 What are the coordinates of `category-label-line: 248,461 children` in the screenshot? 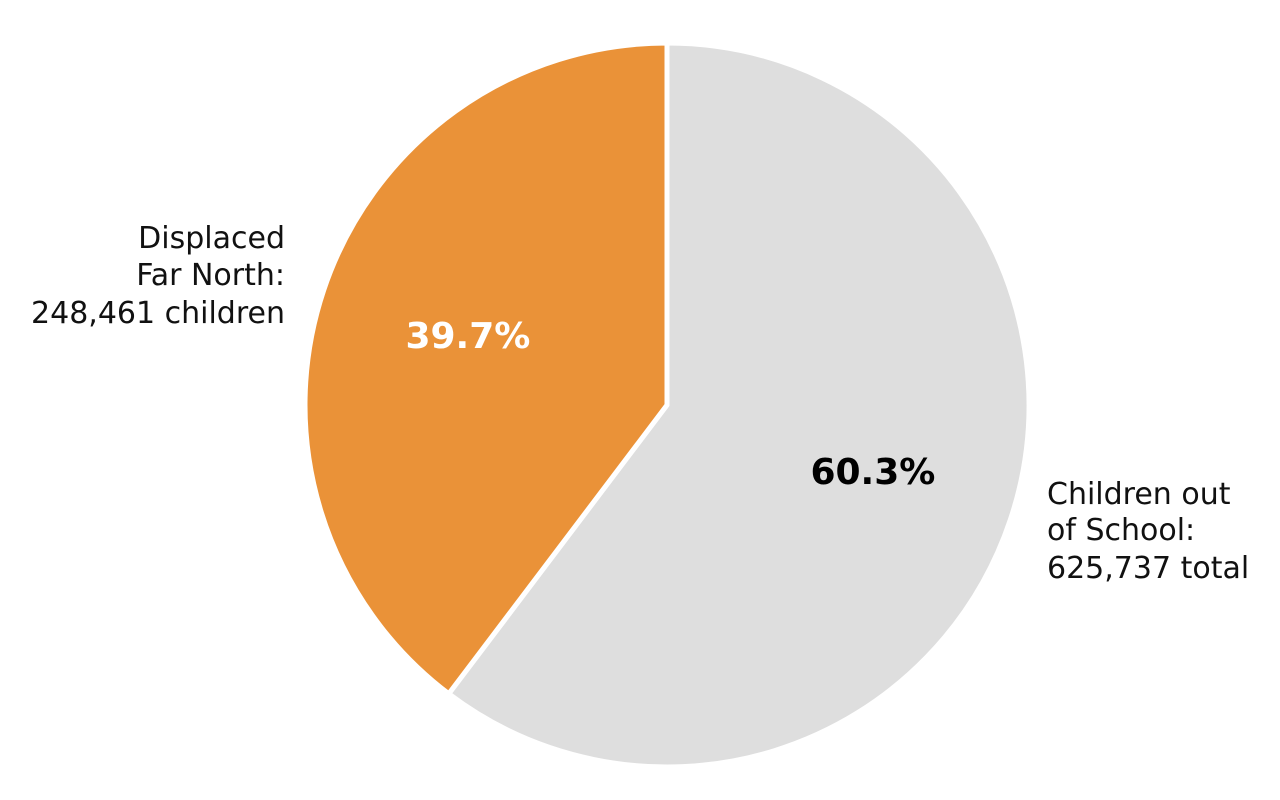 It's located at (158, 313).